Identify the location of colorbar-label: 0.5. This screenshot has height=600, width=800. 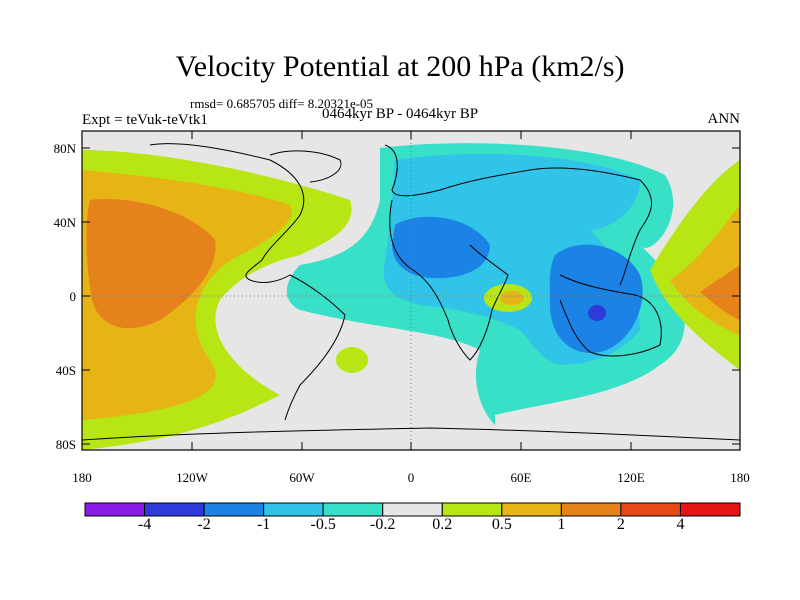
(501, 524).